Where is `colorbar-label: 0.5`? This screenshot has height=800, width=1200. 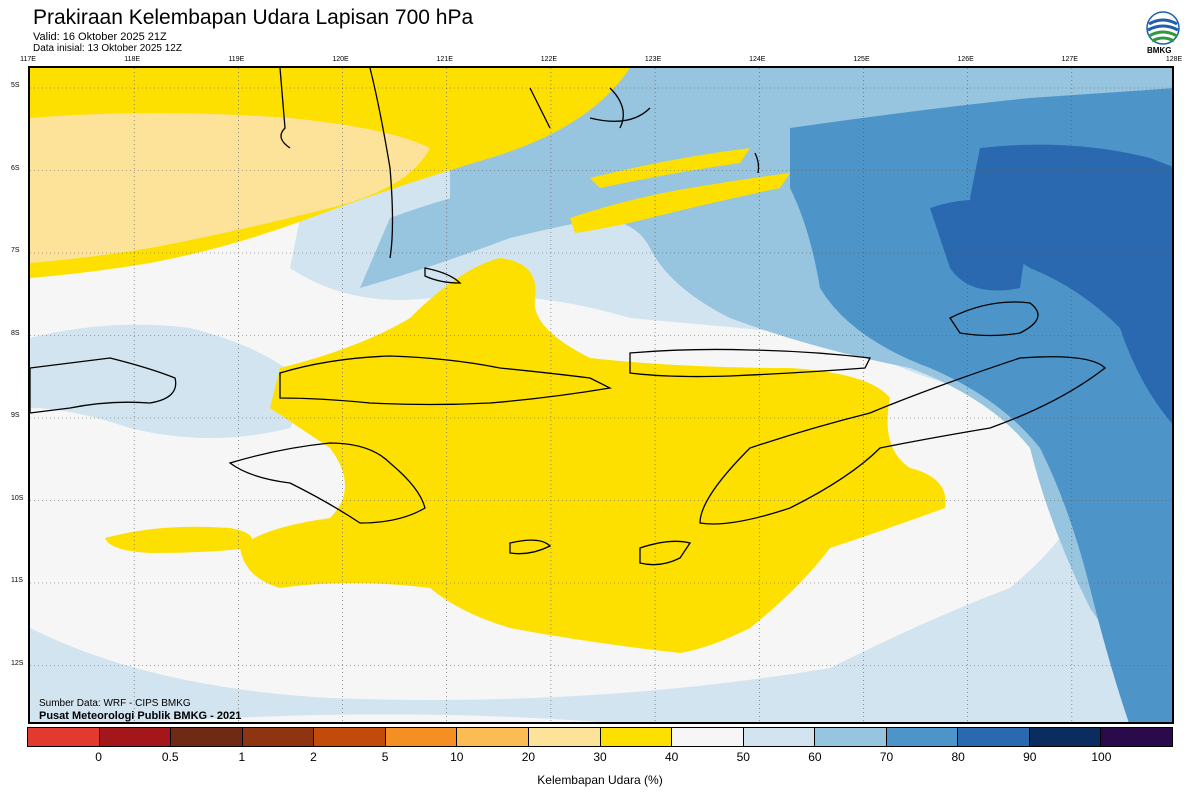
colorbar-label: 0.5 is located at coordinates (170, 757).